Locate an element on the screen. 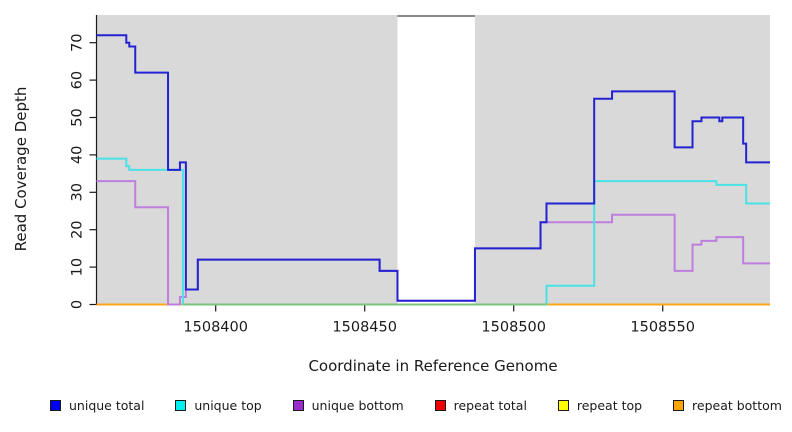  legend-item-repeat-total: repeat total is located at coordinates (480, 405).